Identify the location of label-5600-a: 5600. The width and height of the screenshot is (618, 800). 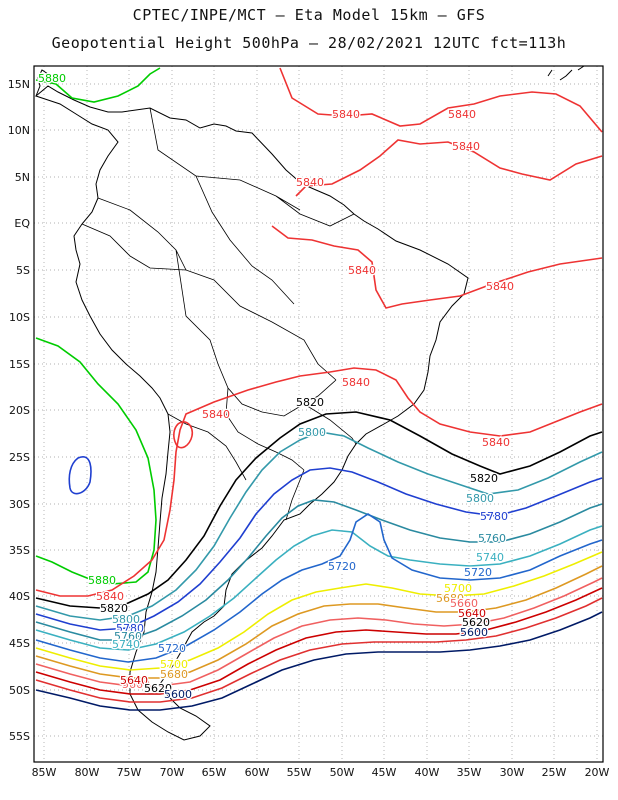
(474, 632).